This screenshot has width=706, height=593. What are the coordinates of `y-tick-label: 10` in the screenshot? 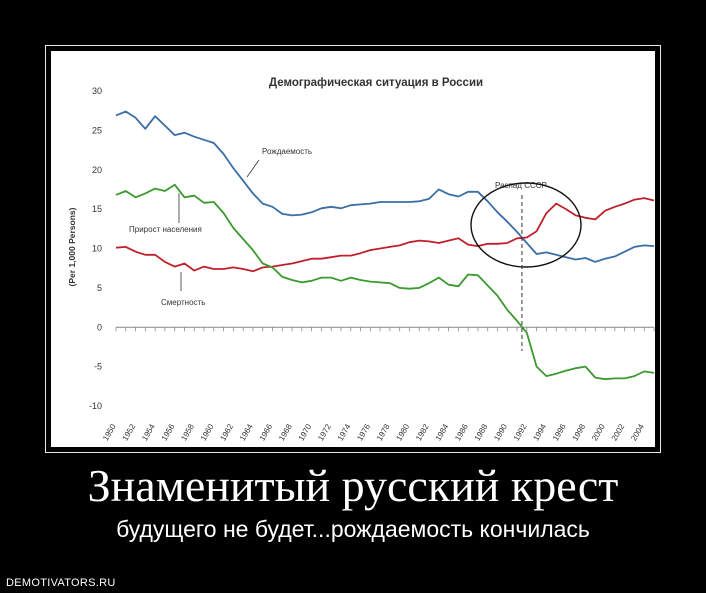 It's located at (97, 249).